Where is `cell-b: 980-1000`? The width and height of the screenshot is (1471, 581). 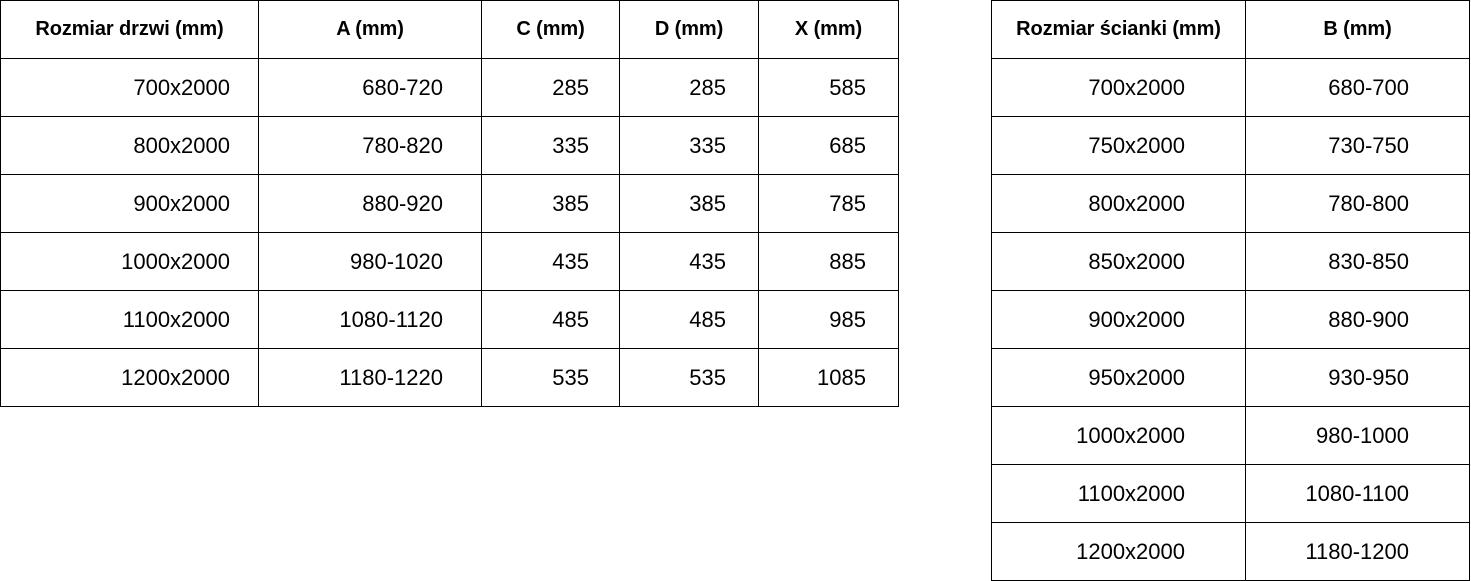
cell-b: 980-1000 is located at coordinates (1357, 435).